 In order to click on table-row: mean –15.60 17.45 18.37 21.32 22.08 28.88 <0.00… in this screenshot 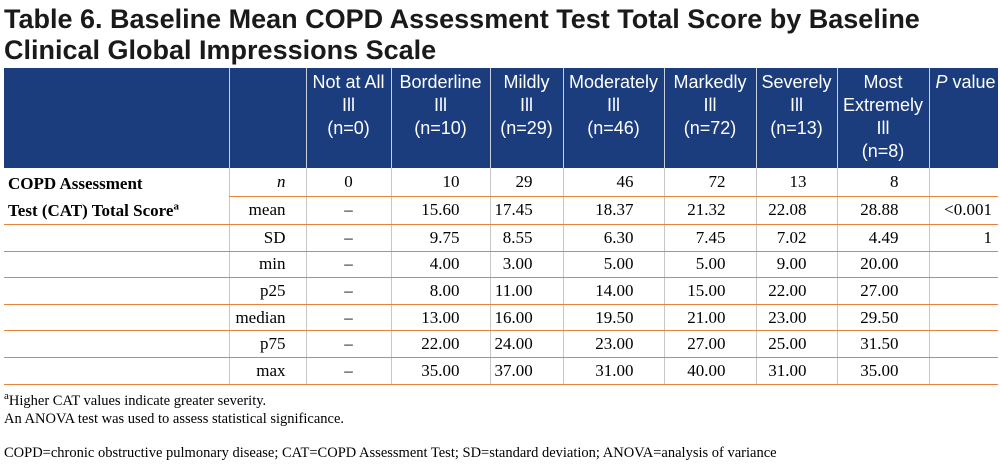, I will do `click(501, 211)`.